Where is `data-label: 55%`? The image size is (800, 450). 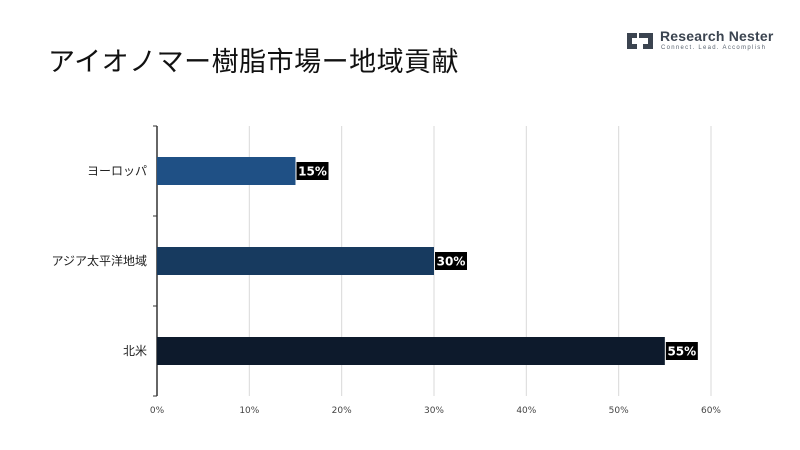 data-label: 55% is located at coordinates (681, 352).